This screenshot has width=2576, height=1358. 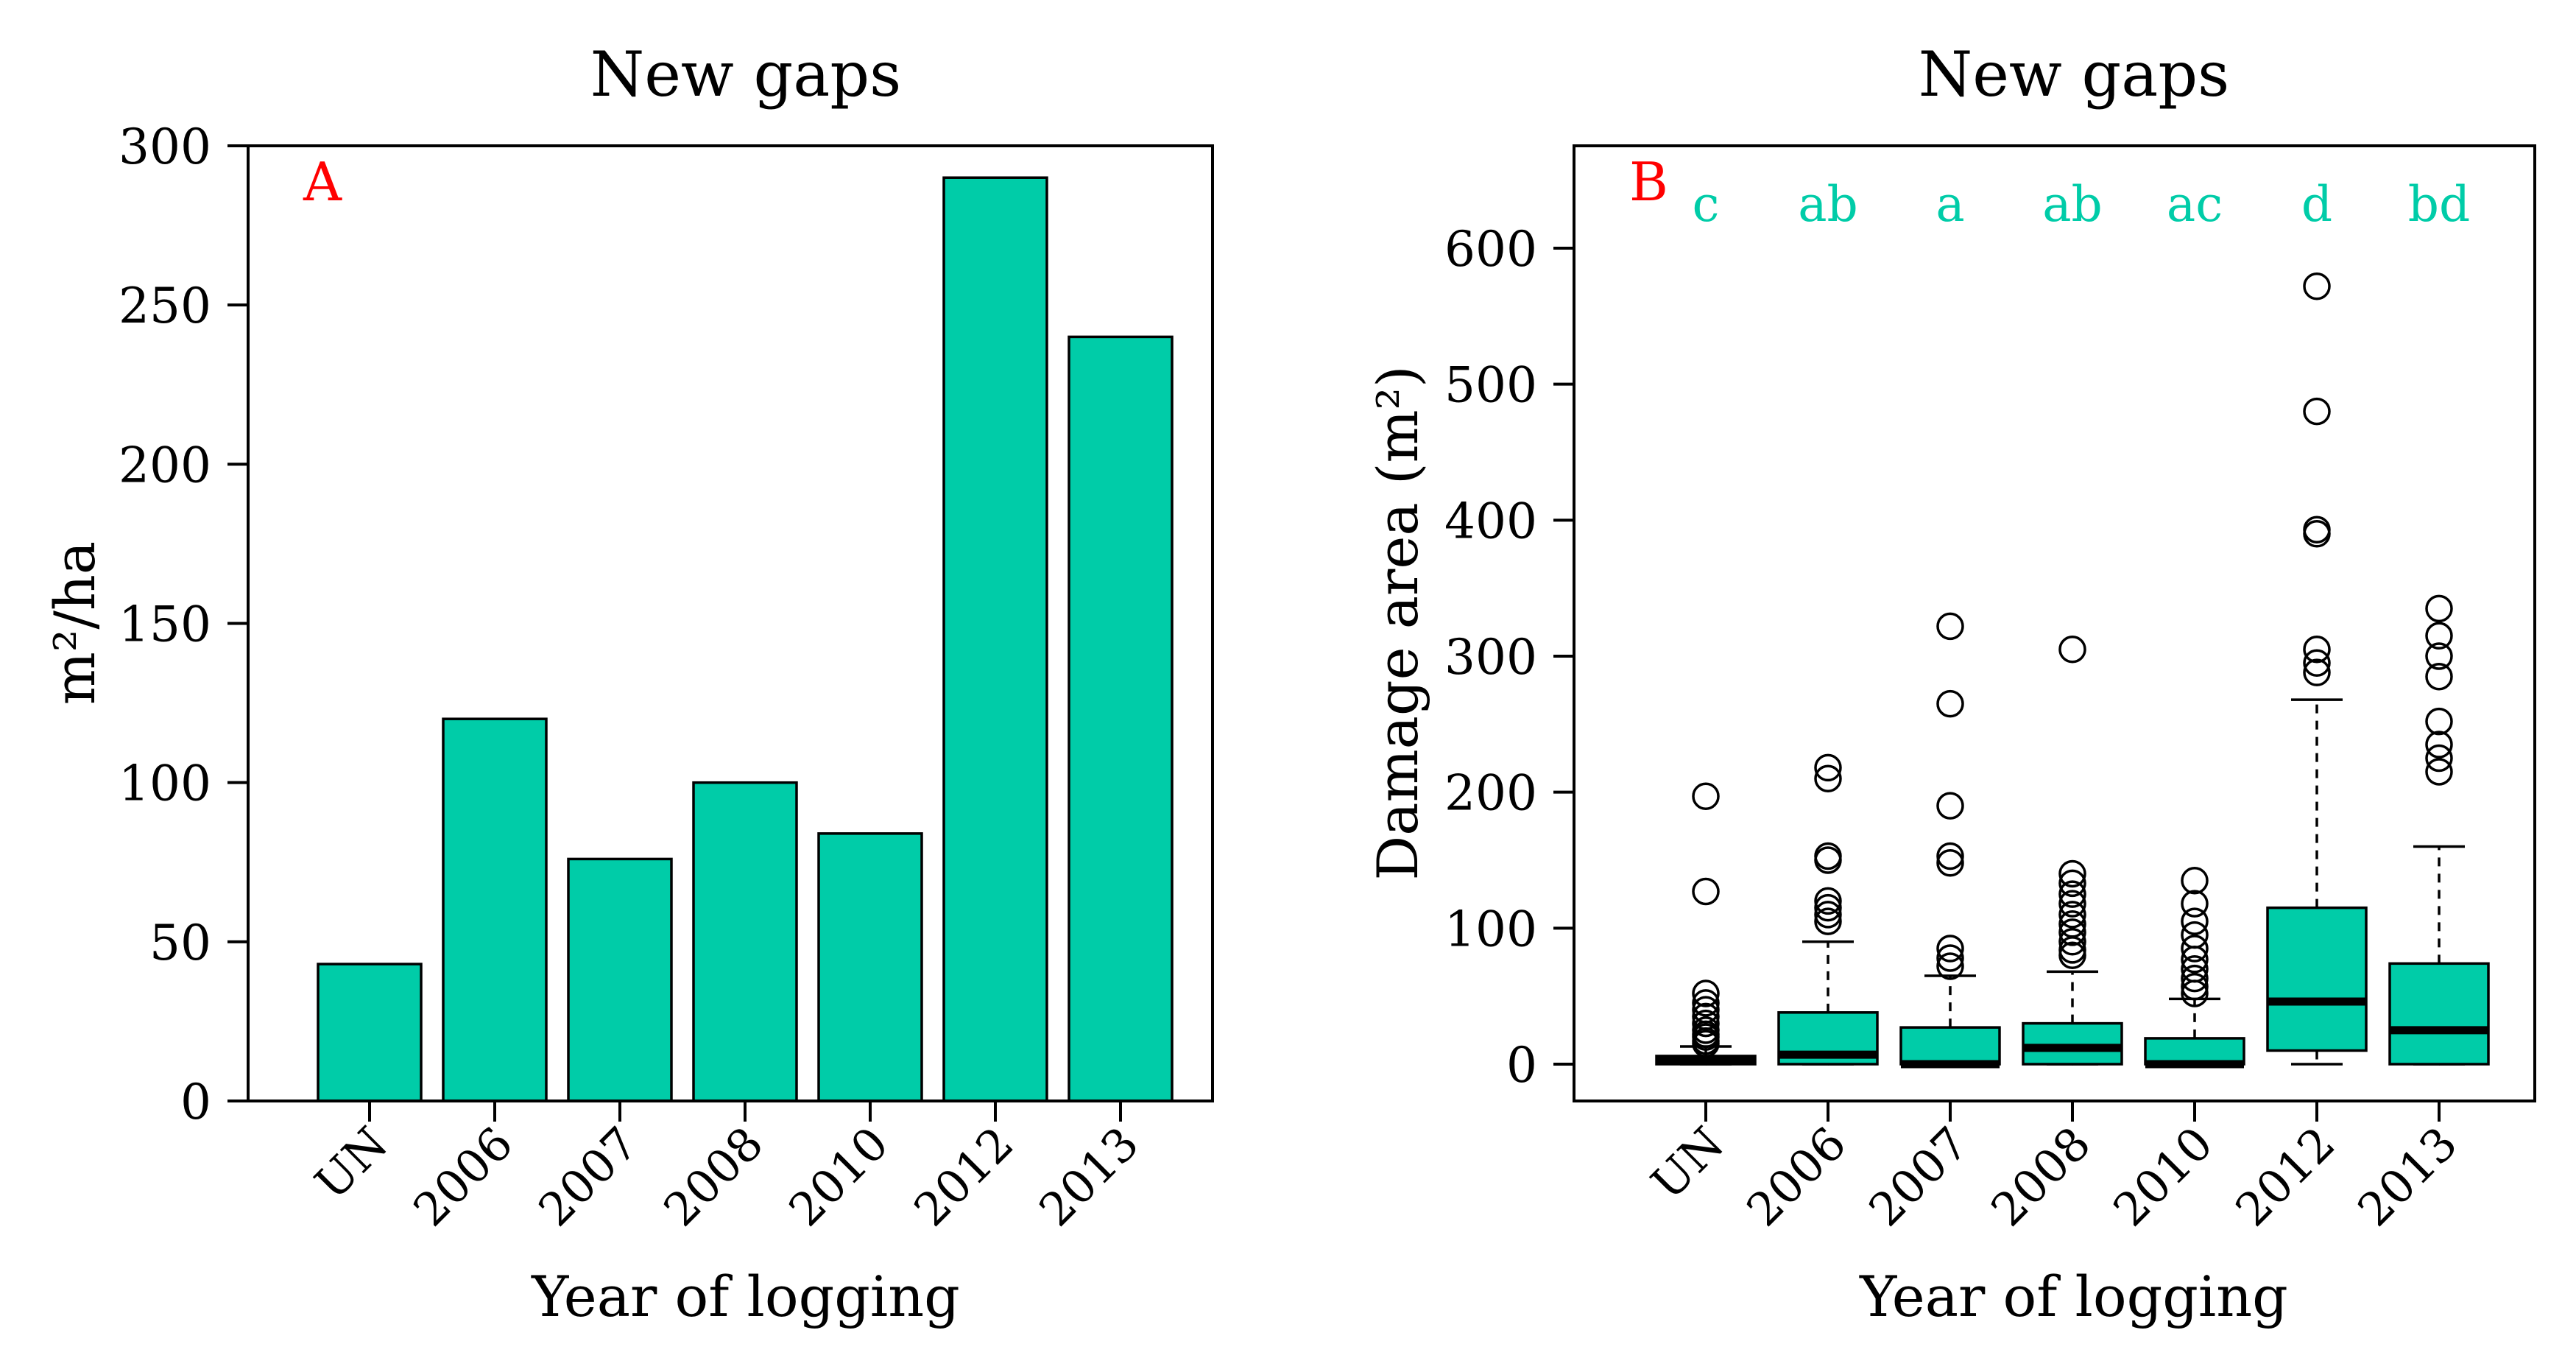 I want to click on panel-a-x-tick-label: 2012, so click(x=963, y=1176).